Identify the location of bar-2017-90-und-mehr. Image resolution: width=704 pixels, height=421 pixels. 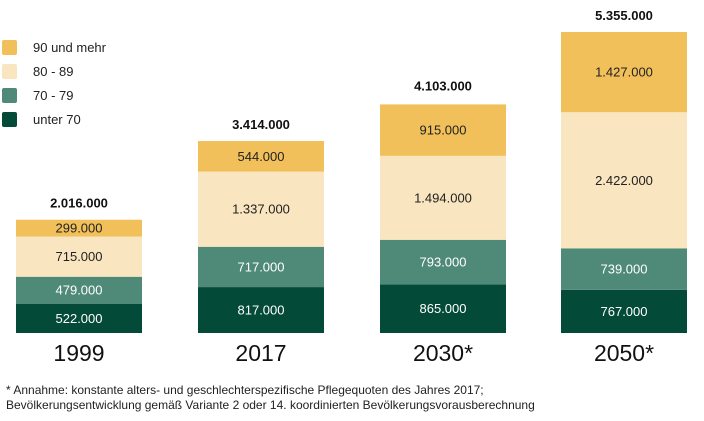
(261, 156).